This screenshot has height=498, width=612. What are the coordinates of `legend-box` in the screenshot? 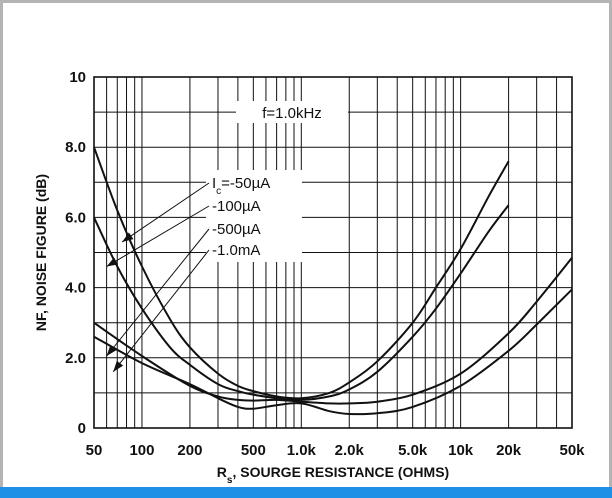 It's located at (254, 216).